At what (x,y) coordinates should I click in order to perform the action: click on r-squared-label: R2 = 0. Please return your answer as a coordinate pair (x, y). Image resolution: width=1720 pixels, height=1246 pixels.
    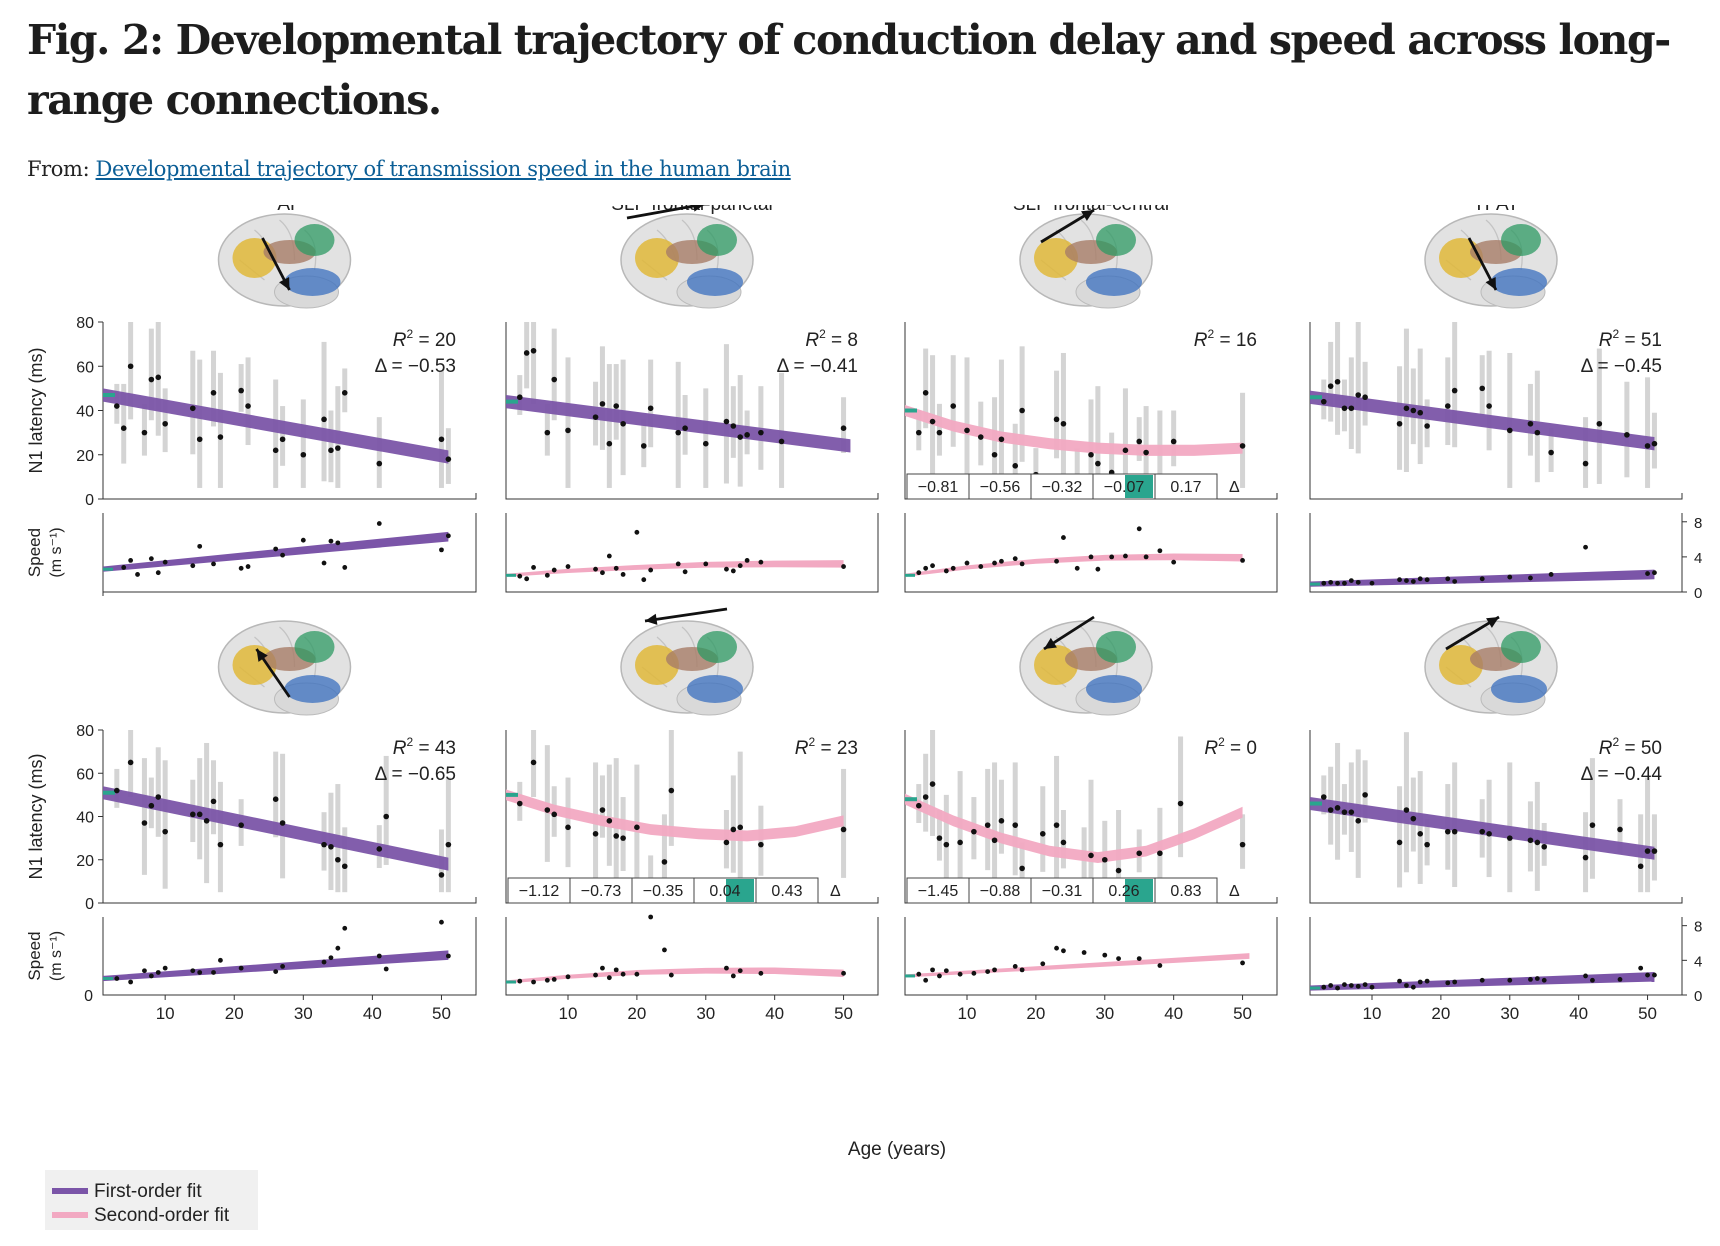
    Looking at the image, I should click on (1230, 747).